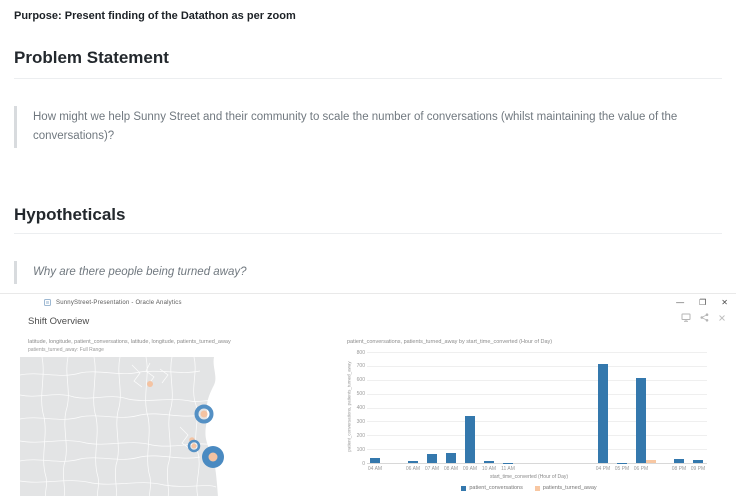 This screenshot has height=496, width=736. I want to click on legend-item: patient_conversations, so click(492, 488).